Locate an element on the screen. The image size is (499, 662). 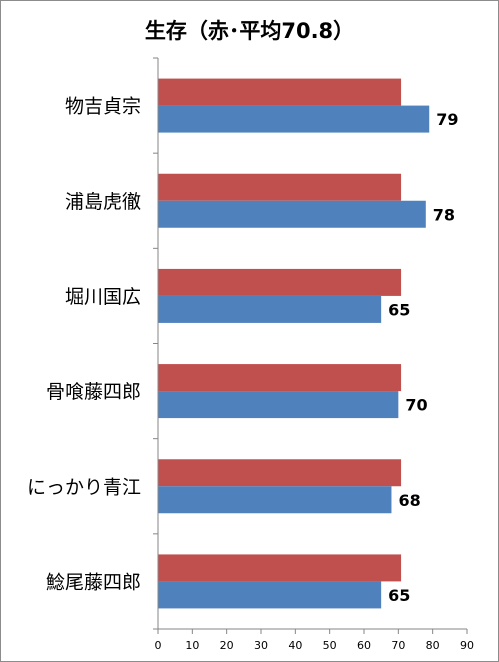
x-tick-label: 30 is located at coordinates (261, 645).